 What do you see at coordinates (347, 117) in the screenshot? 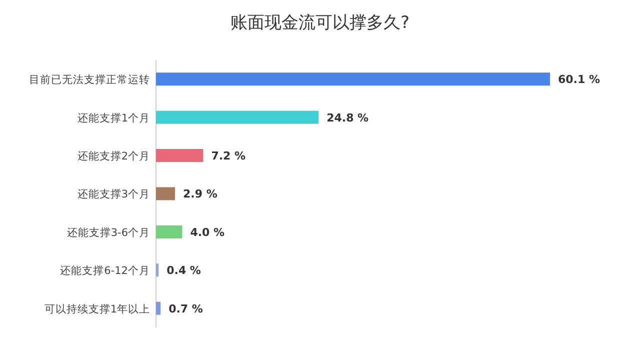
I see `data-label: 24.8 %` at bounding box center [347, 117].